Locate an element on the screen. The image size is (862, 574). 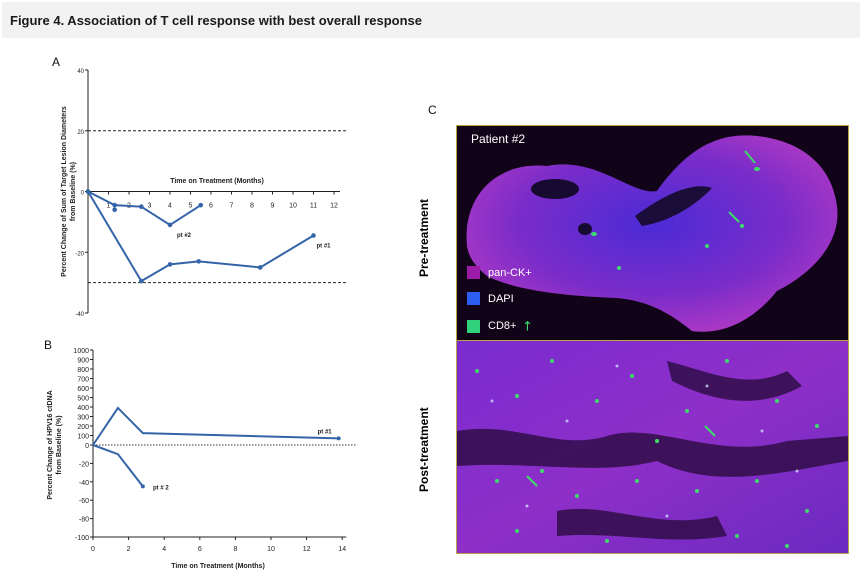
post-treatment-label: Post-treatment is located at coordinates (424, 449).